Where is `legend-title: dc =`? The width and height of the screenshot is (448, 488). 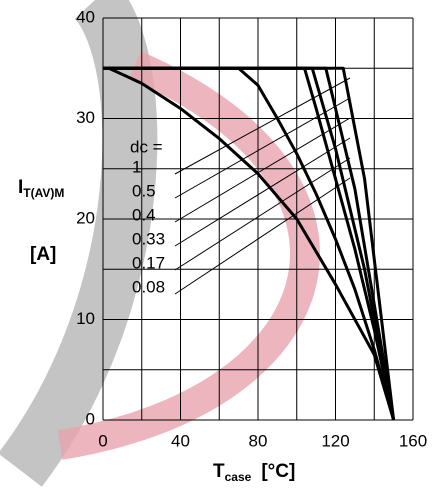 legend-title: dc = is located at coordinates (146, 146).